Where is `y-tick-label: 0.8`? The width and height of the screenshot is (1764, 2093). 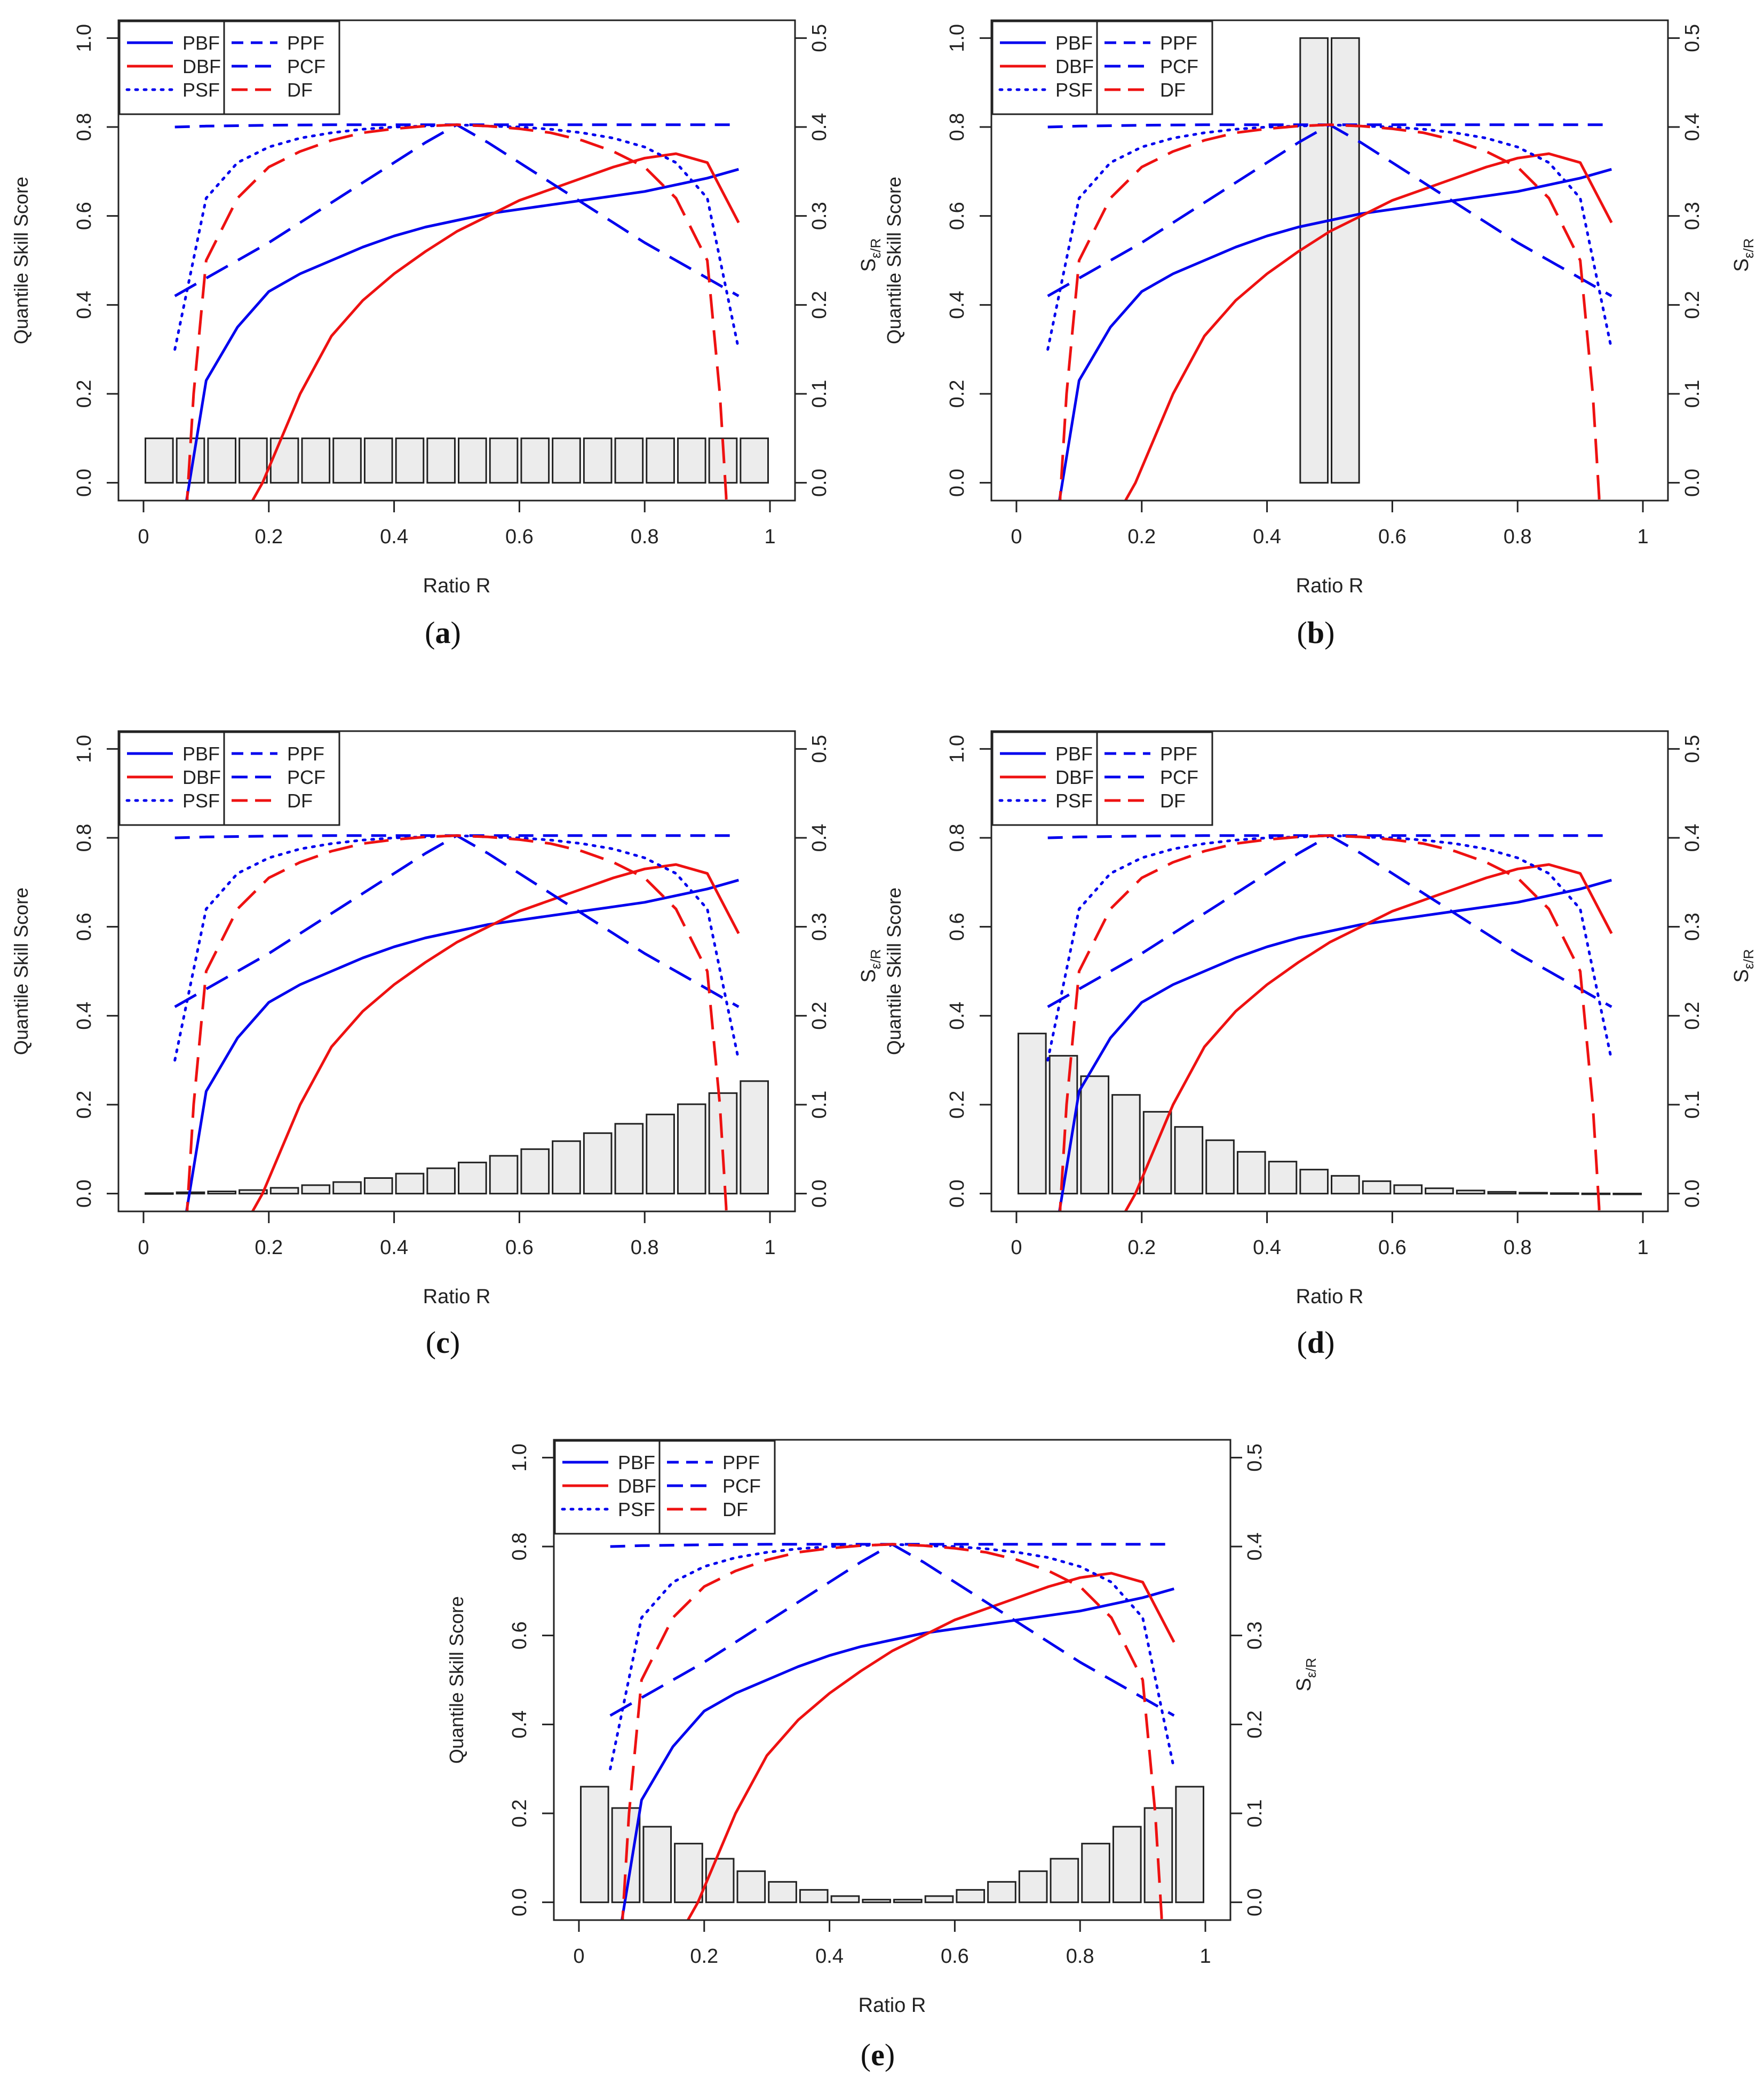 y-tick-label: 0.8 is located at coordinates (519, 1547).